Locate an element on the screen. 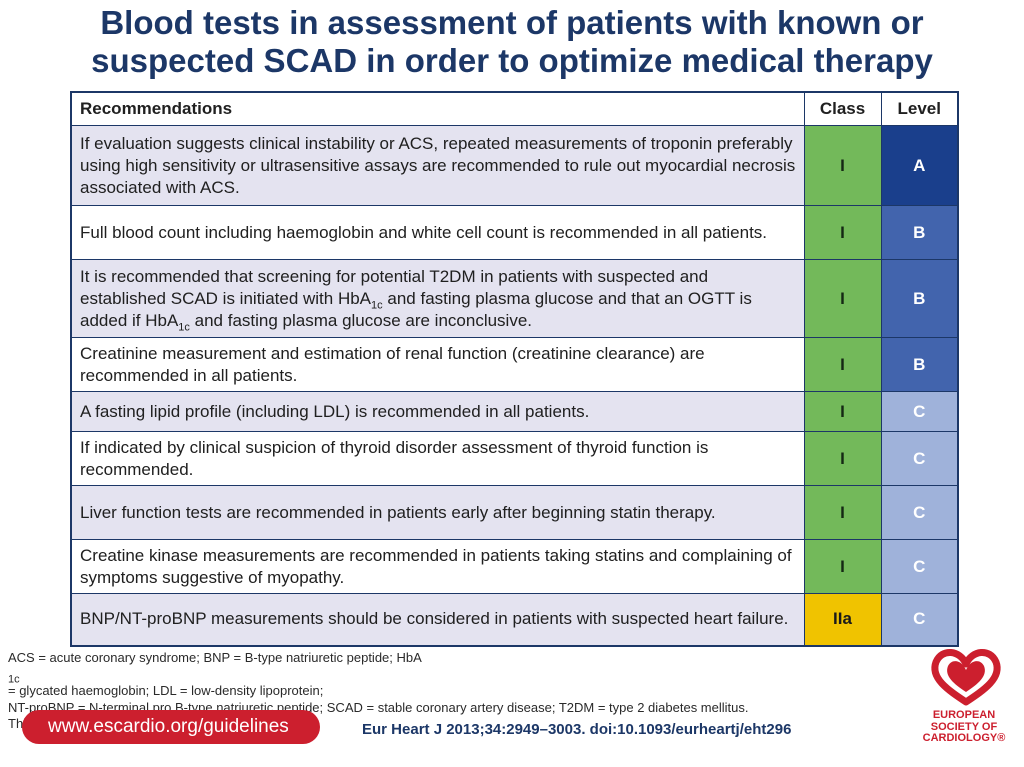  esc-logo-text: EUROPEAN SOCIETY OF CARDIOLOGY® is located at coordinates (964, 727).